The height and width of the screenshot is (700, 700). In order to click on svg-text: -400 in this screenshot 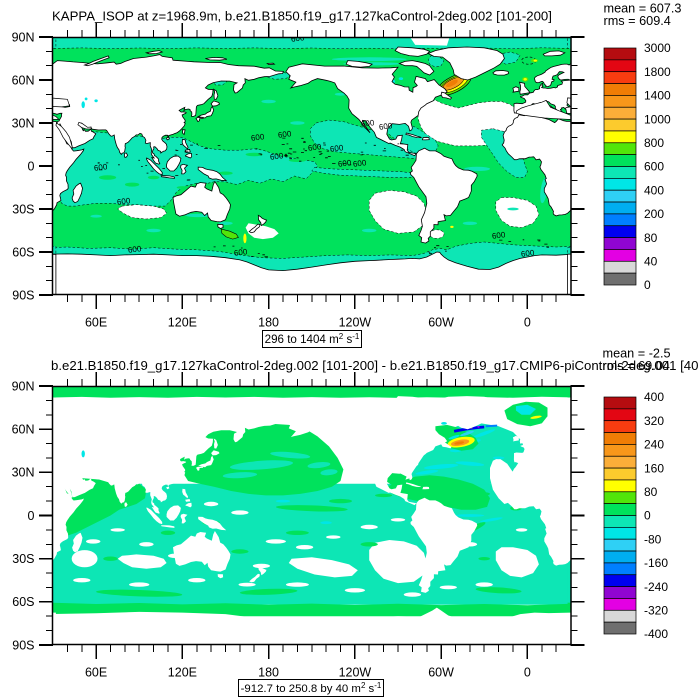, I will do `click(656, 634)`.